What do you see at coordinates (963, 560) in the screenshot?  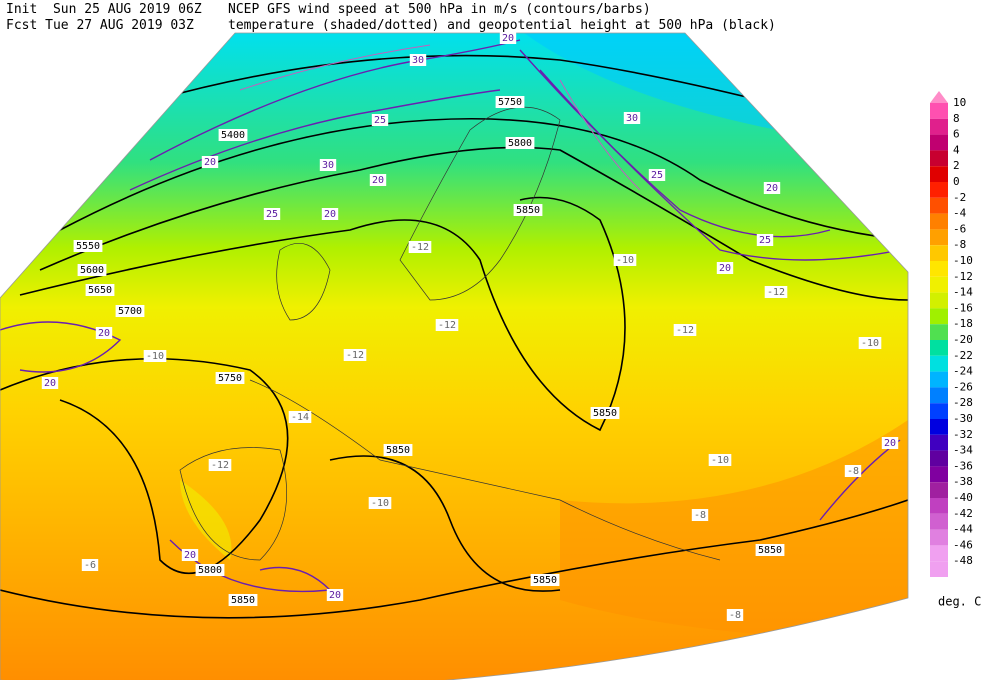 I see `colorbar-label: -48` at bounding box center [963, 560].